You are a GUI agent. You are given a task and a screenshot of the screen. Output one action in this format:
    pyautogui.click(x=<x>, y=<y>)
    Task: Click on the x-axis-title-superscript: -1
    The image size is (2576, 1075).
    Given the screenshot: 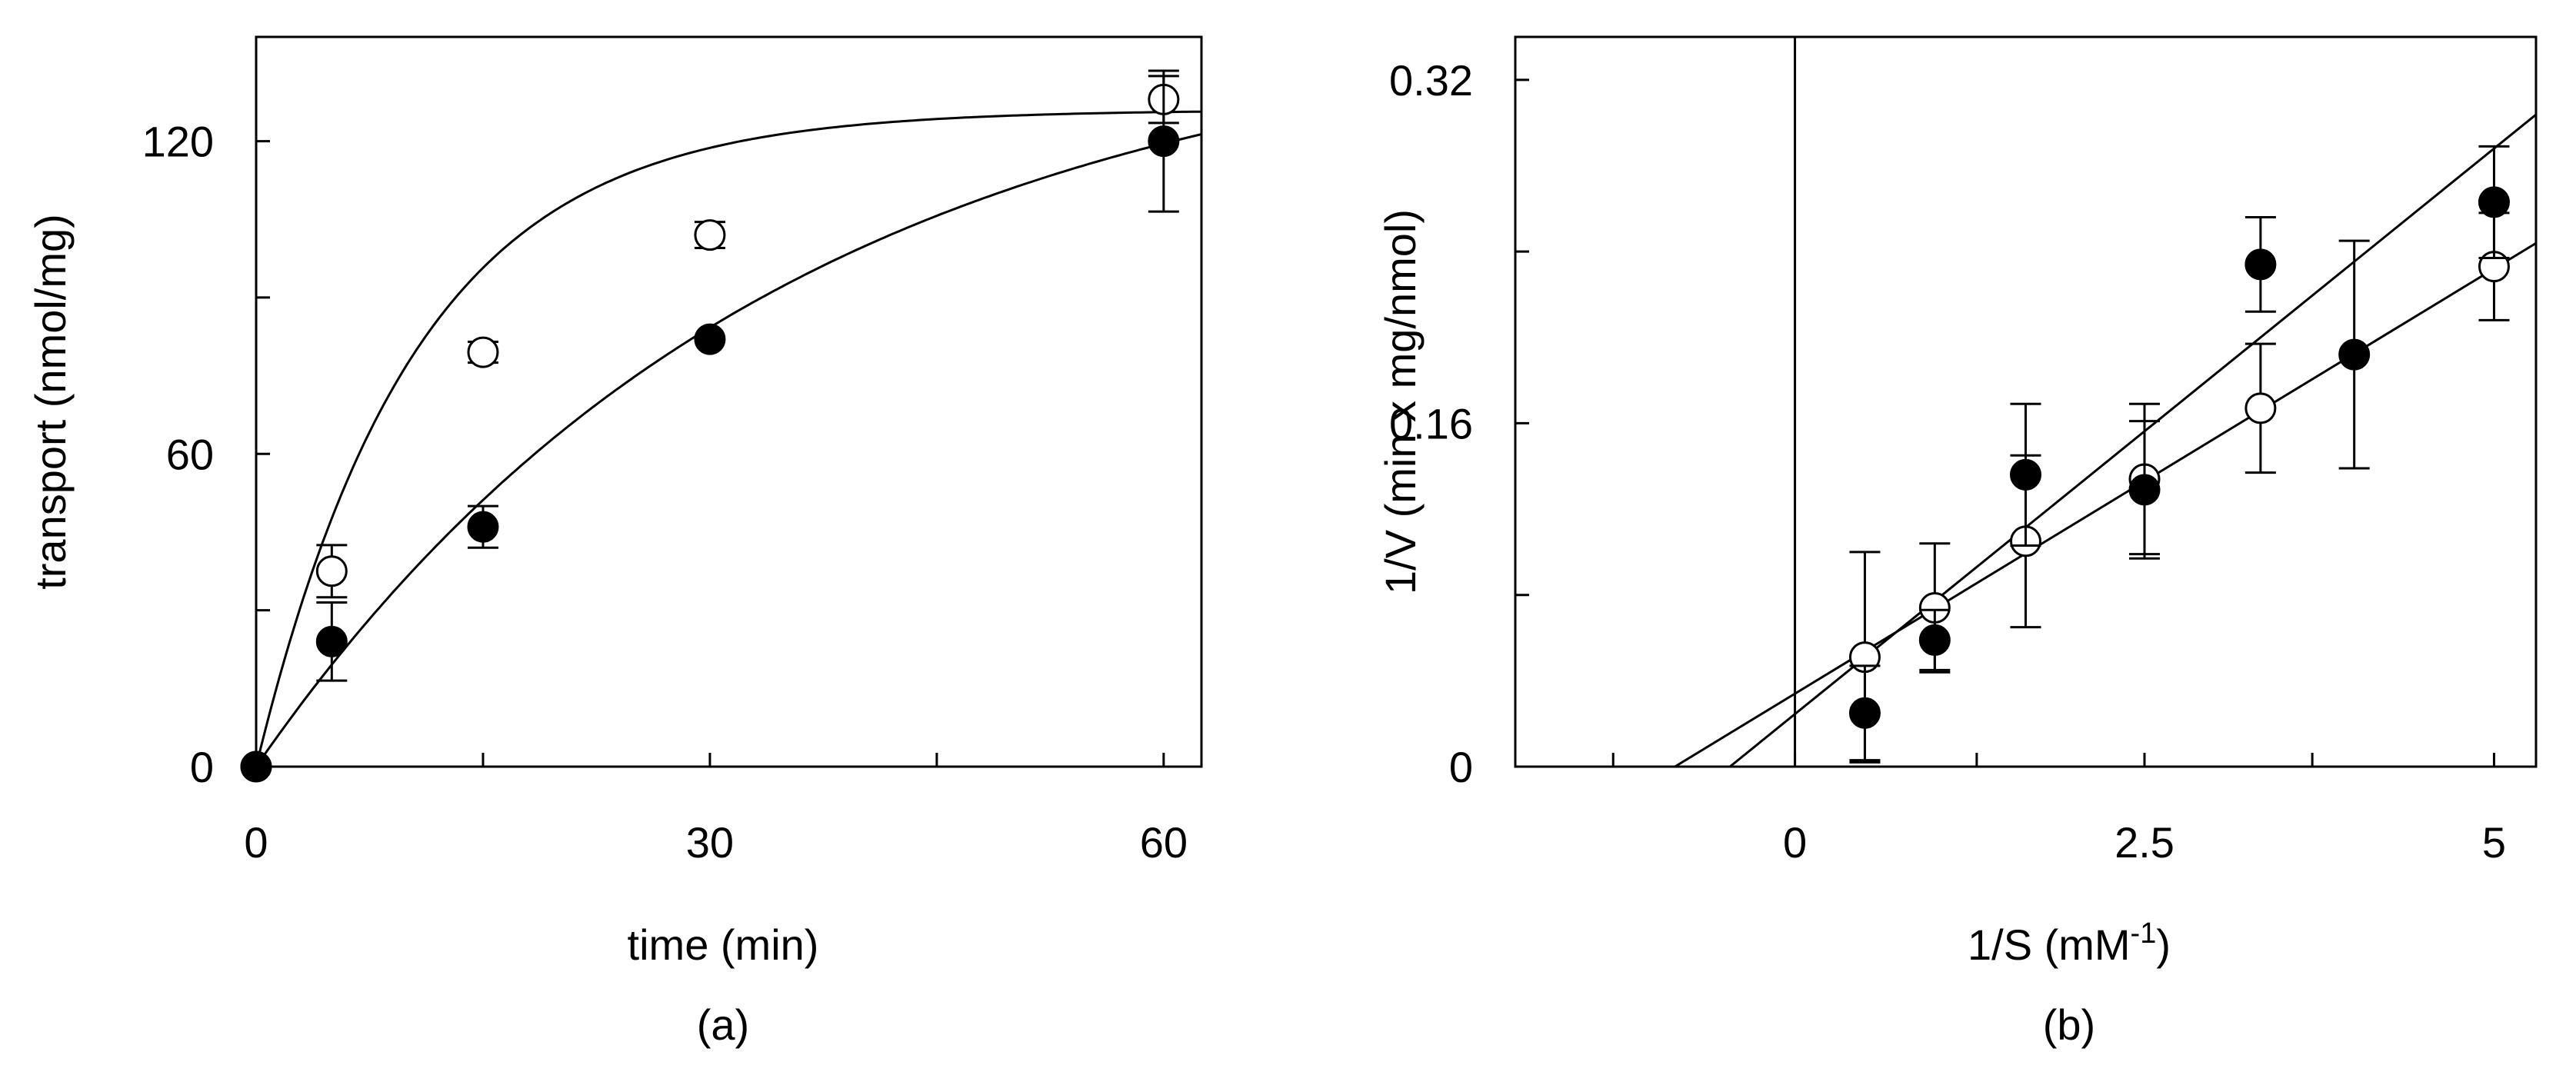 What is the action you would take?
    pyautogui.click(x=2144, y=933)
    